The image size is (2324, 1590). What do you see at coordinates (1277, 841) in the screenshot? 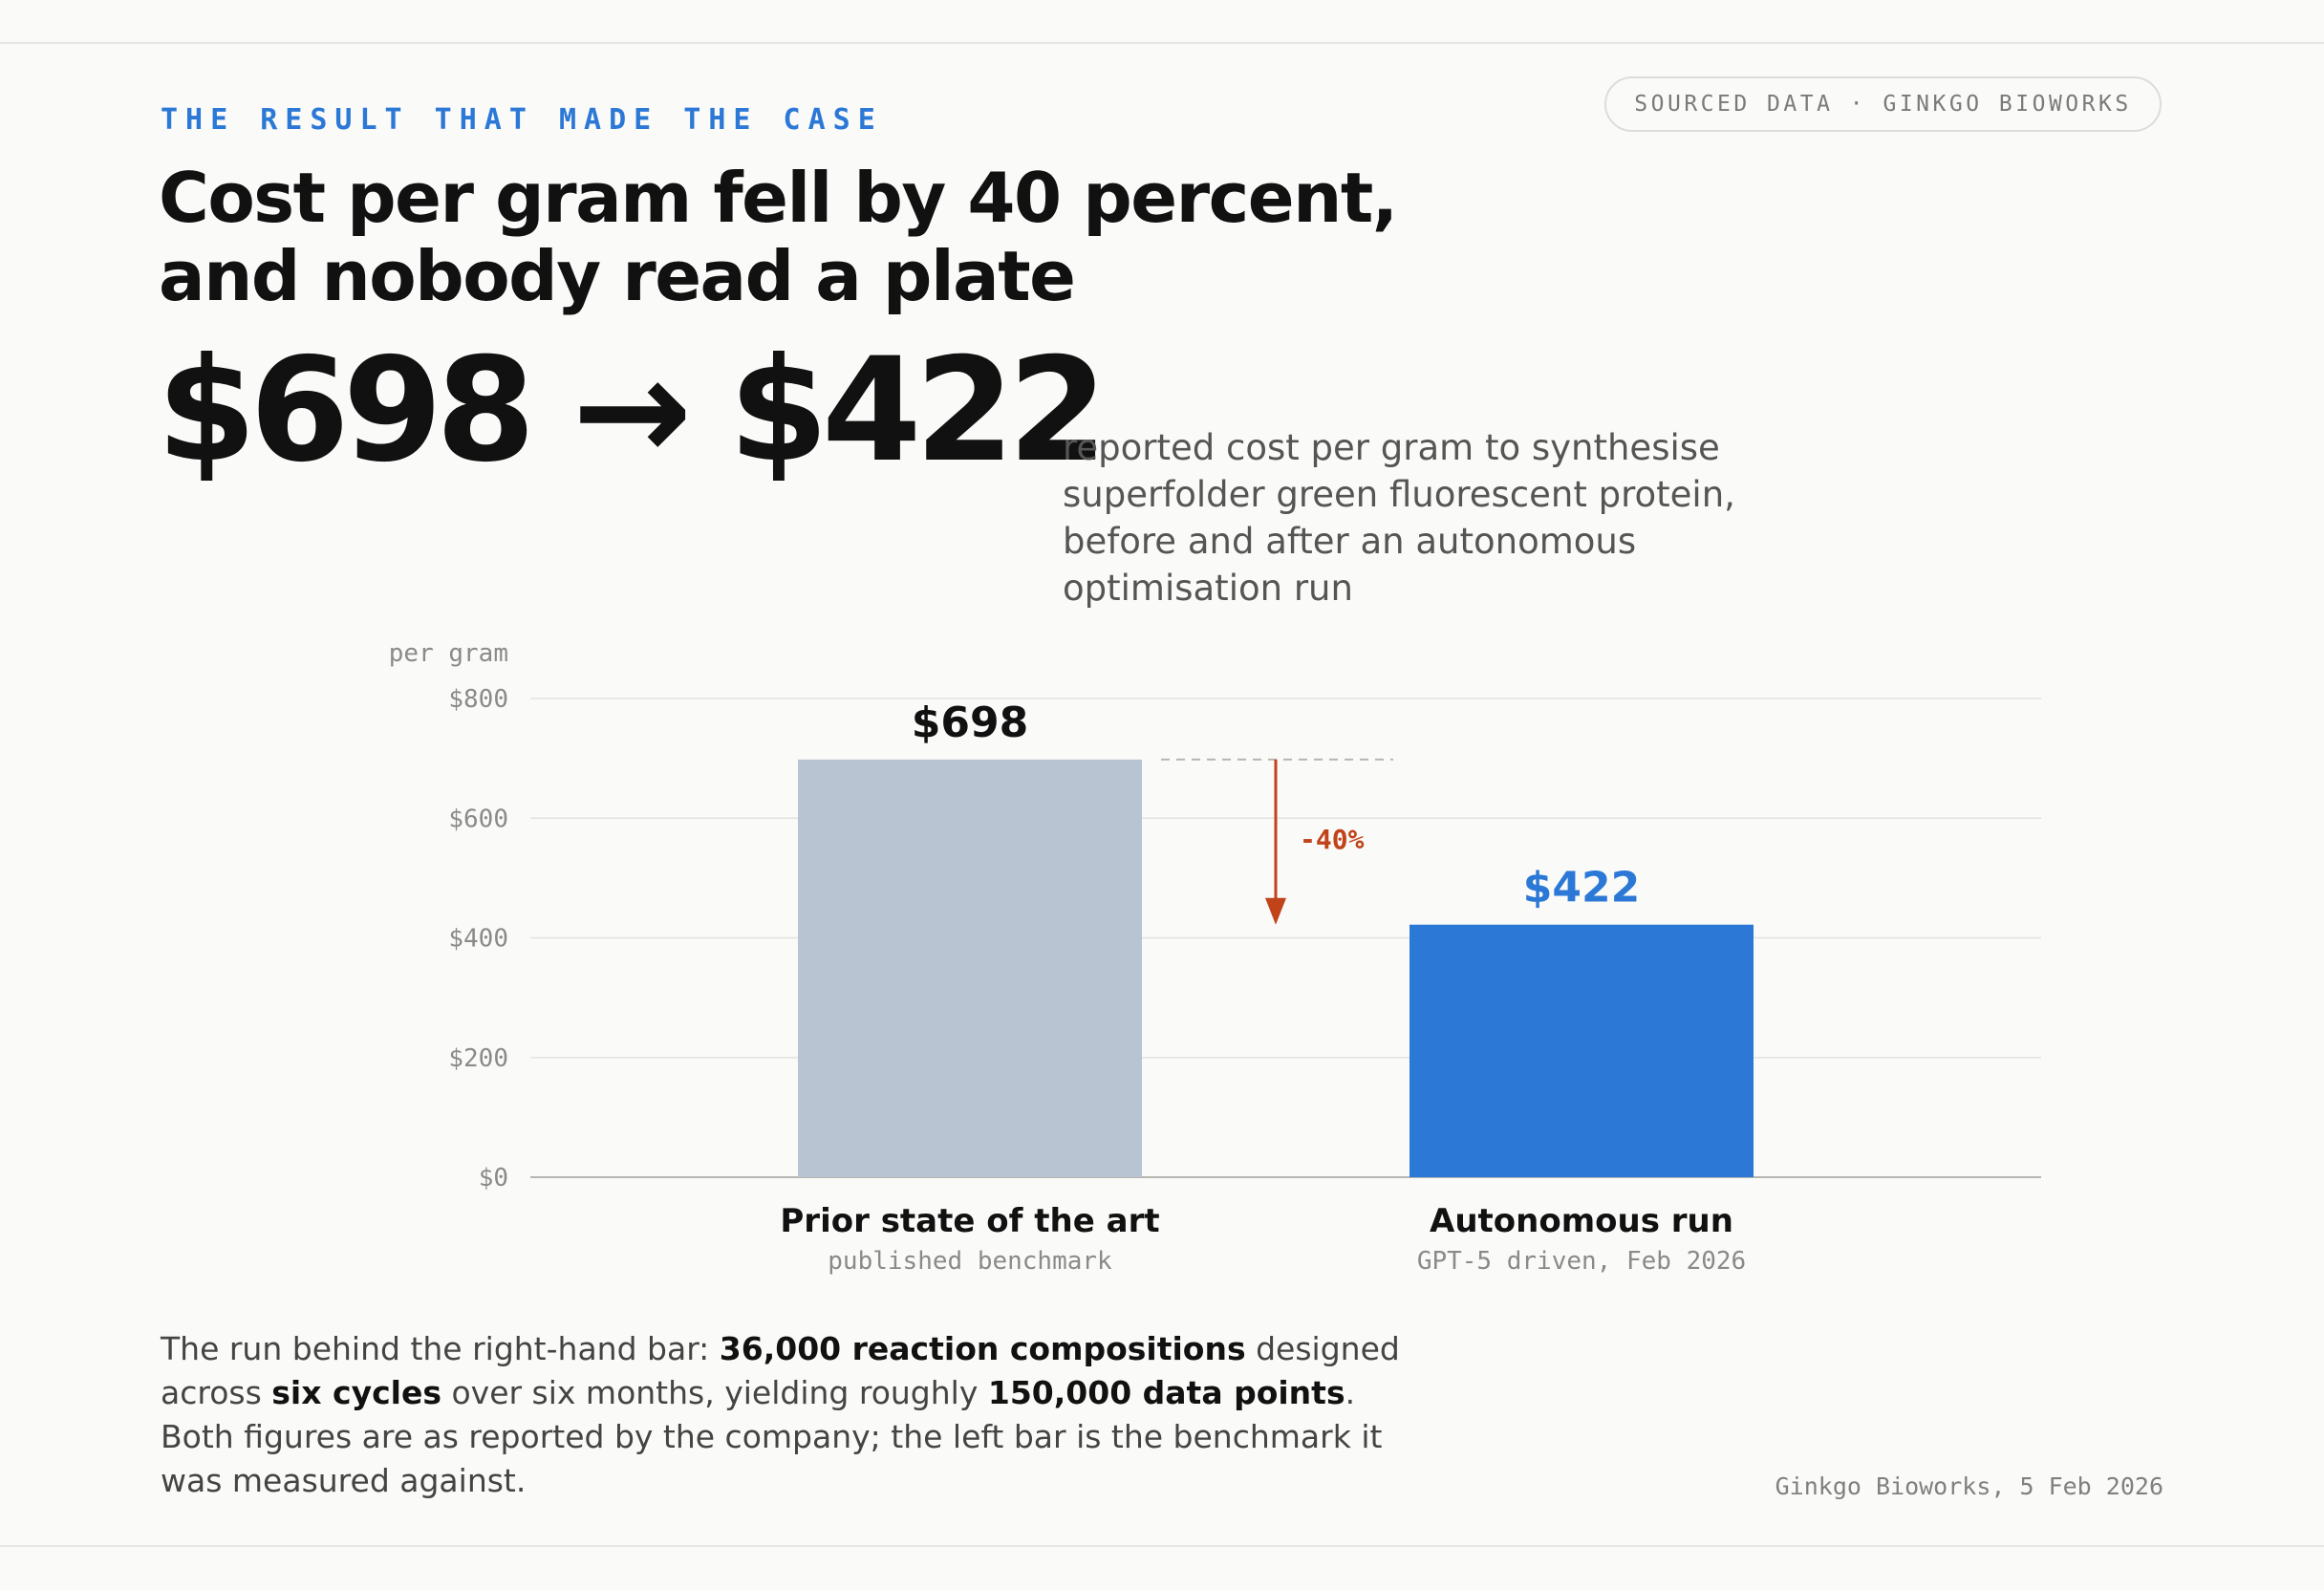
I see `chart-annotation: -40%` at bounding box center [1277, 841].